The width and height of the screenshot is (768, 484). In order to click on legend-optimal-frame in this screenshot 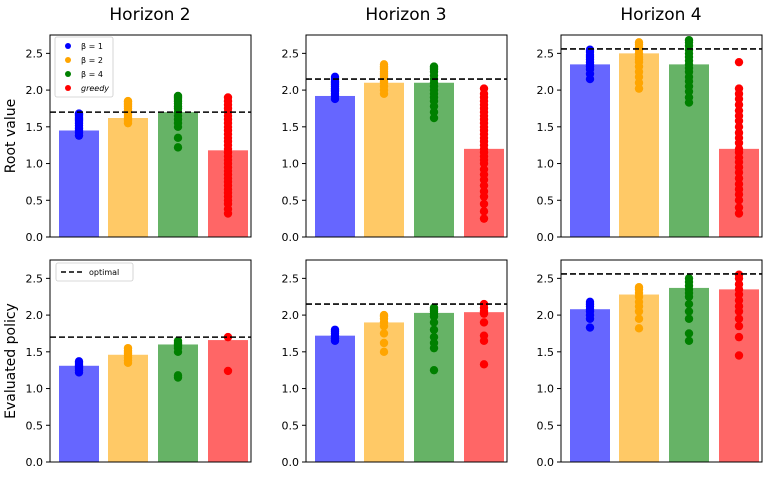, I will do `click(94, 272)`.